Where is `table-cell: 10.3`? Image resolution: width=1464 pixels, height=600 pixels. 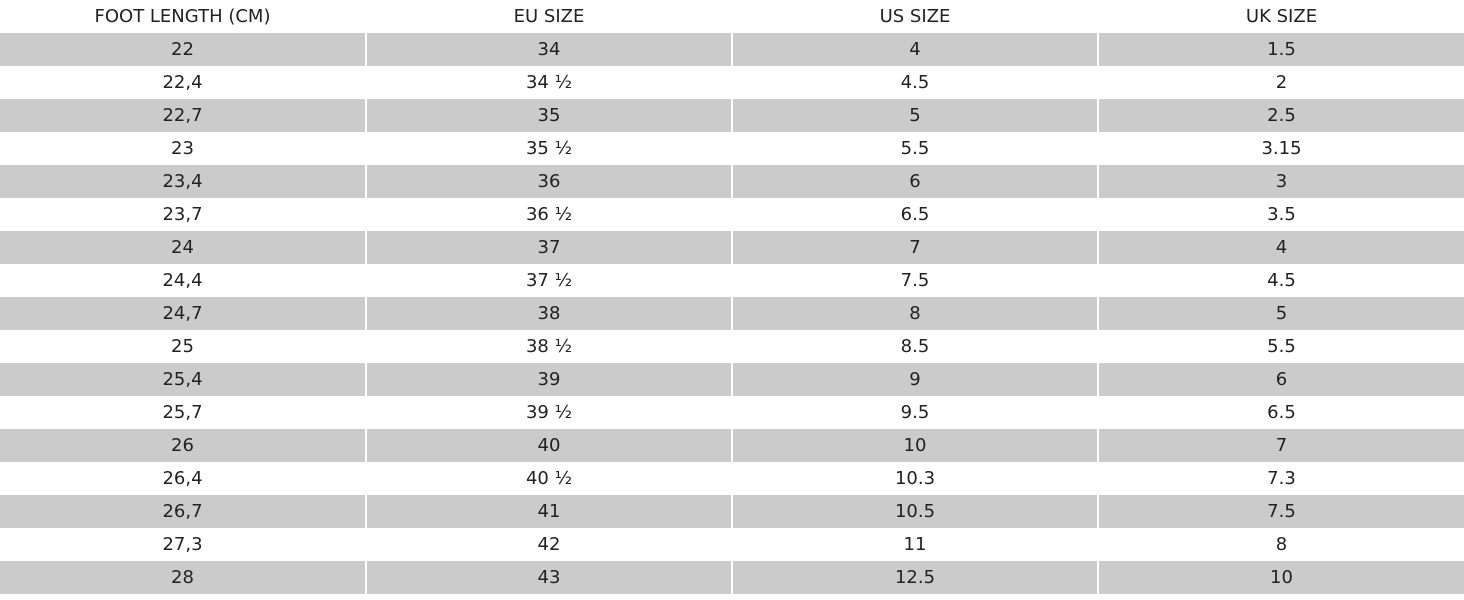
table-cell: 10.3 is located at coordinates (914, 478).